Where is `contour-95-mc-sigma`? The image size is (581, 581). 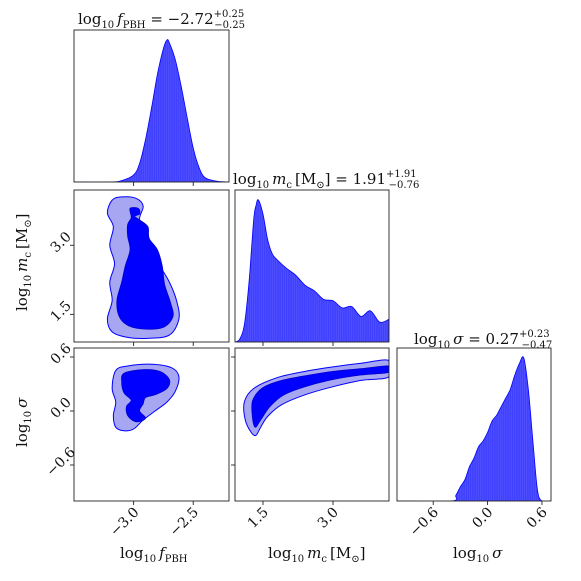 contour-95-mc-sigma is located at coordinates (316, 398).